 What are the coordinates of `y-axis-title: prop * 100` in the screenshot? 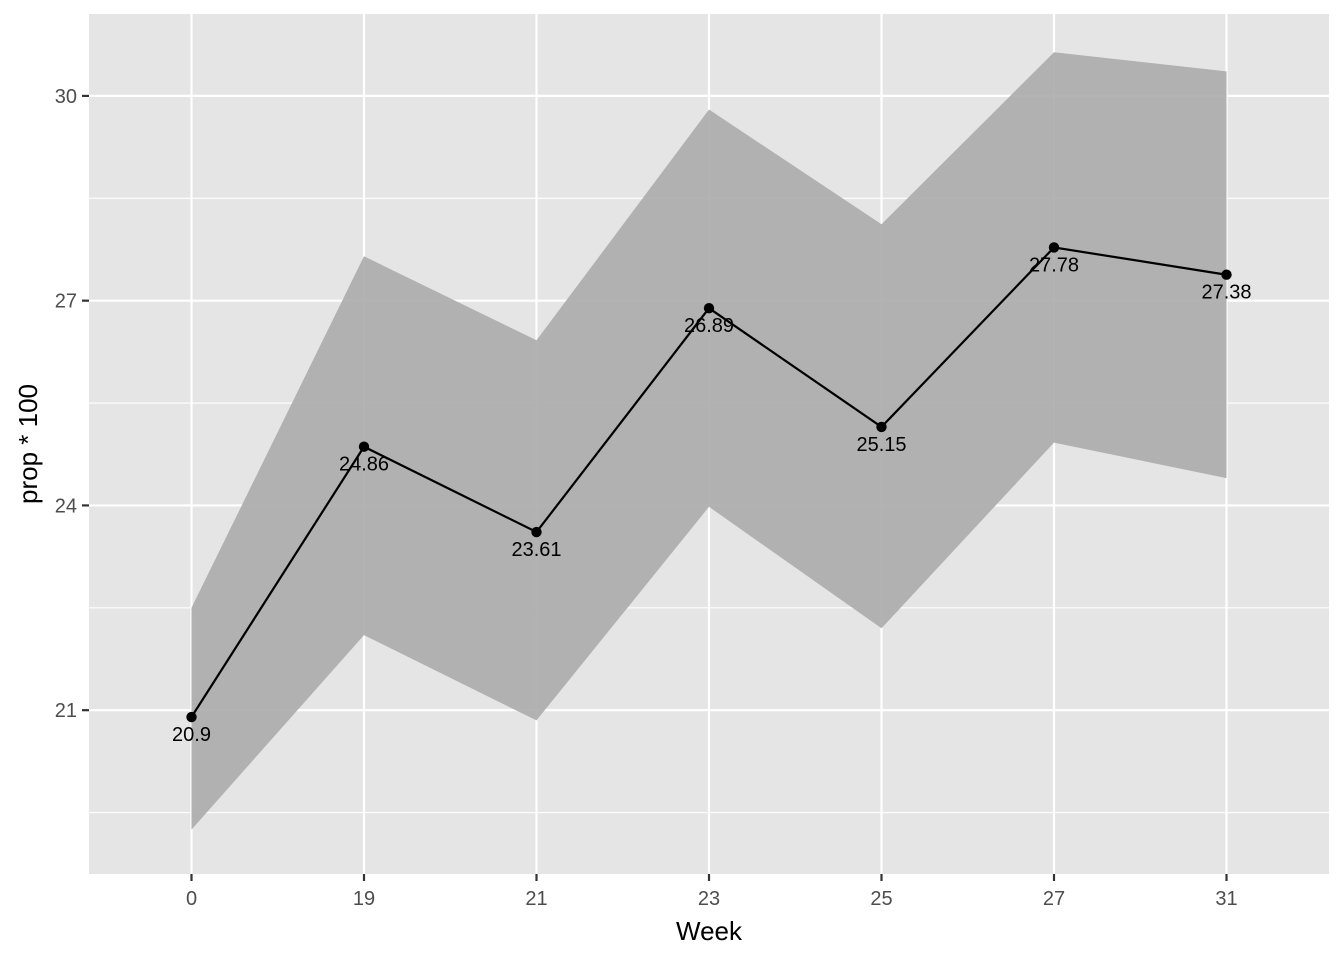 It's located at (28, 444).